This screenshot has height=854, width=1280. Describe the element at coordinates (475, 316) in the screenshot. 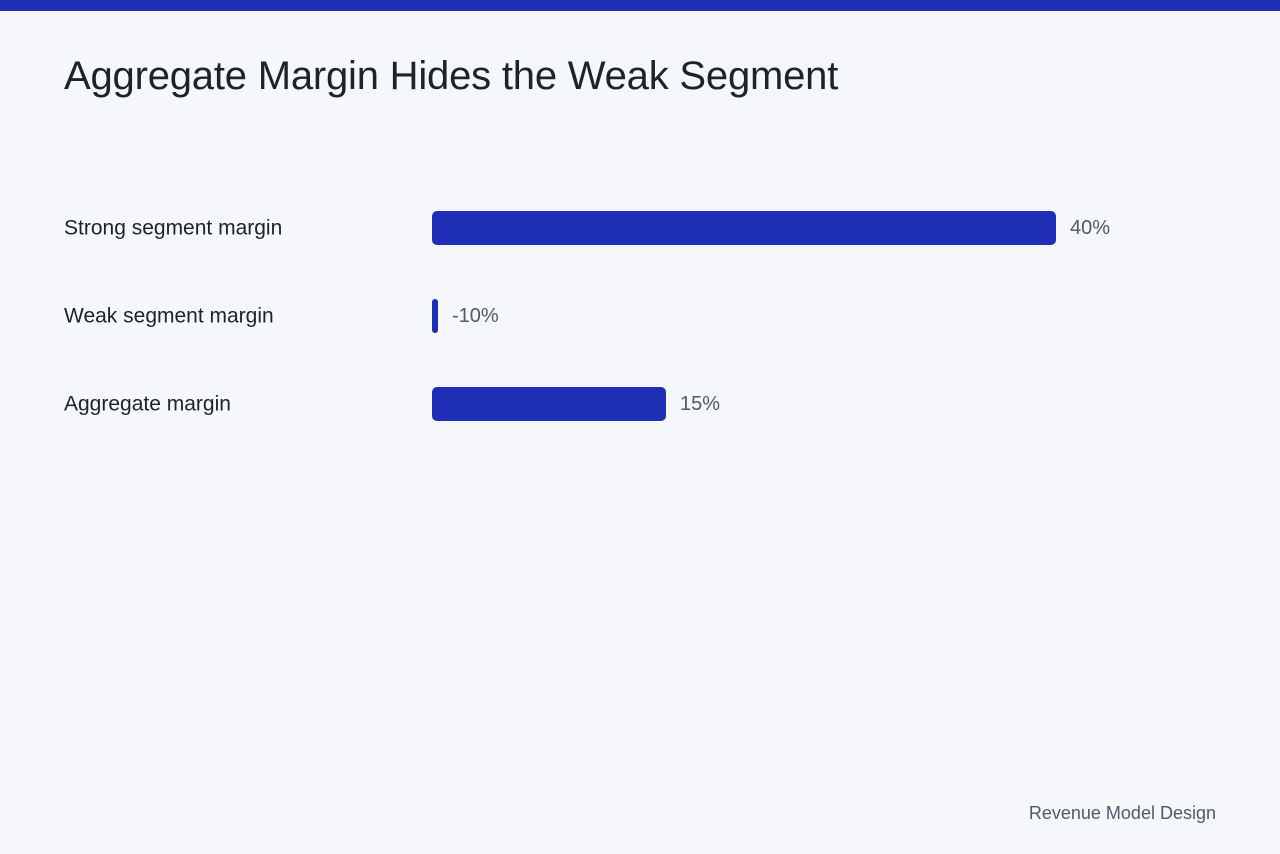

I see `value-label: -10%` at that location.